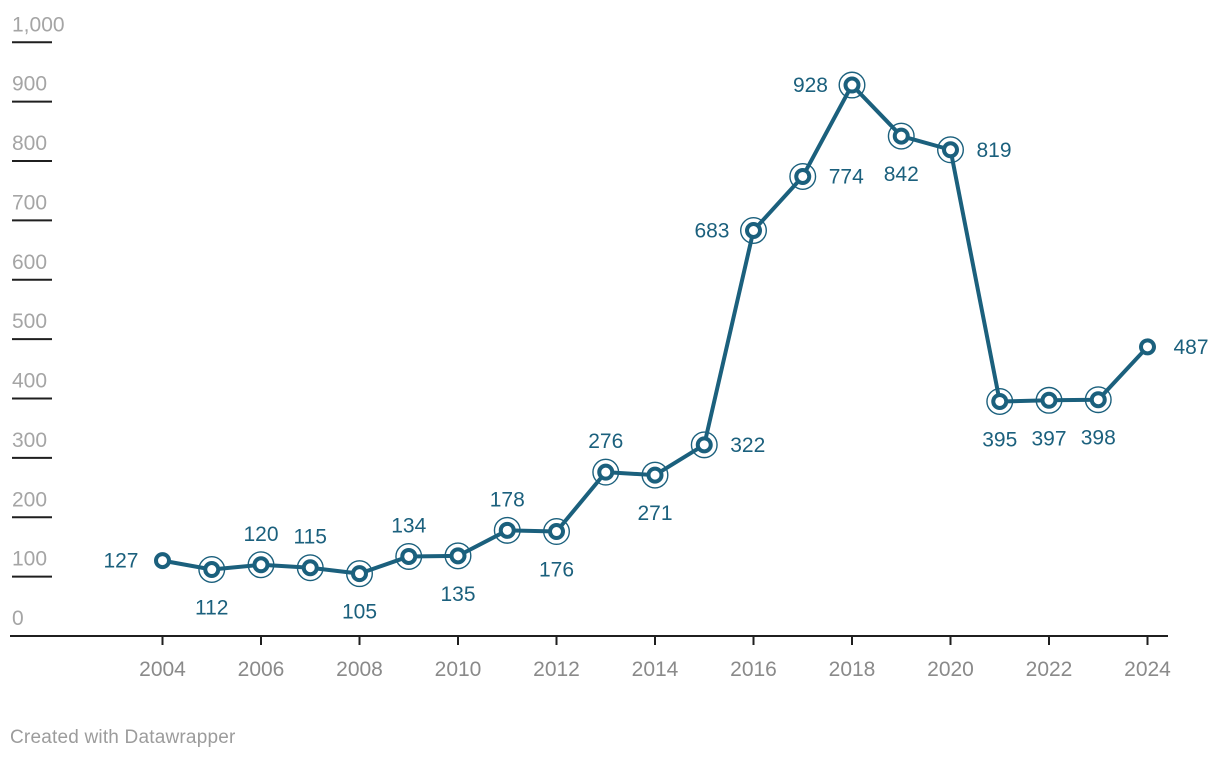  What do you see at coordinates (29, 262) in the screenshot?
I see `y-axis-label: 600` at bounding box center [29, 262].